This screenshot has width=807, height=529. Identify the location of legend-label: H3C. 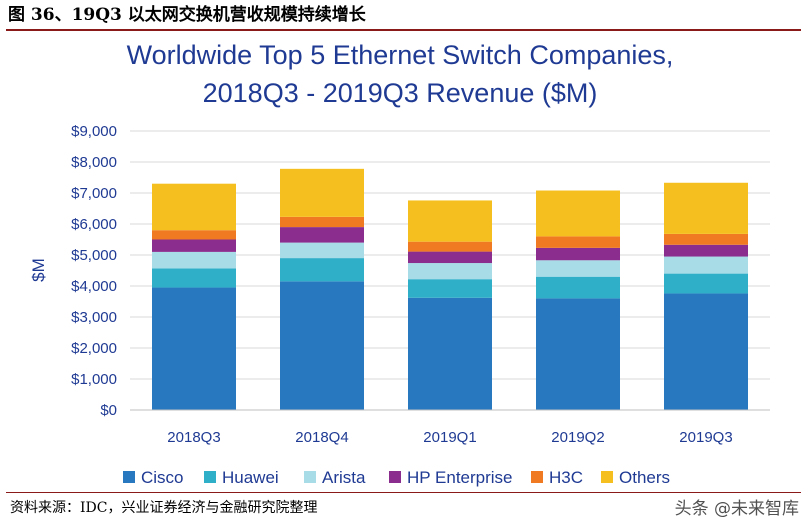
(566, 477).